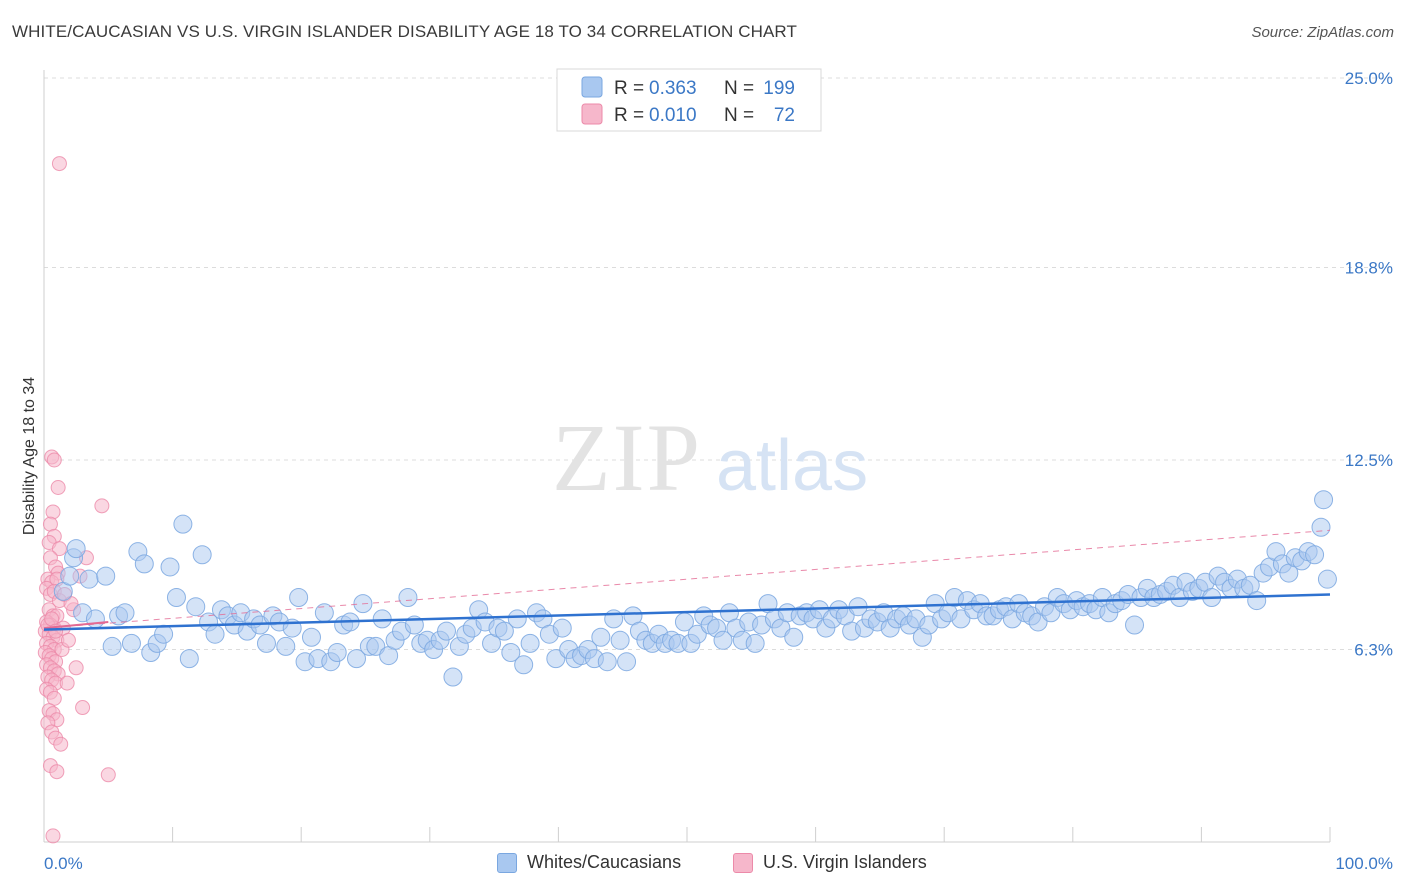 The height and width of the screenshot is (892, 1406). Describe the element at coordinates (629, 115) in the screenshot. I see `legend-r-label-pink: R =` at that location.